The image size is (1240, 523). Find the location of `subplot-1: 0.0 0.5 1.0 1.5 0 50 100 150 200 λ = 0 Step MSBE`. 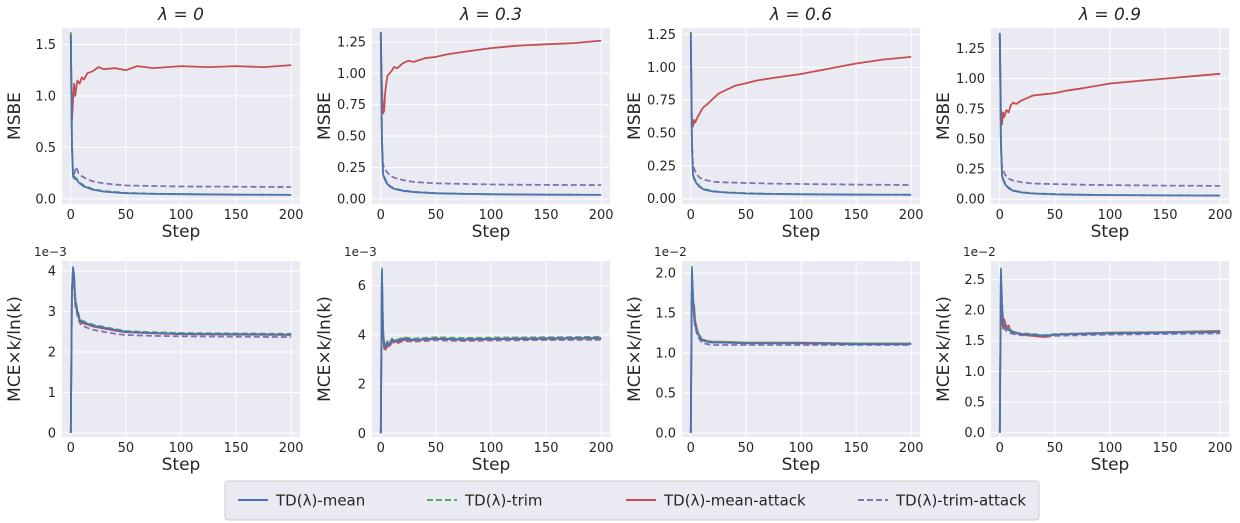

subplot-1: 0.0 0.5 1.0 1.5 0 50 100 150 200 λ = 0 Step MSBE is located at coordinates (154, 123).